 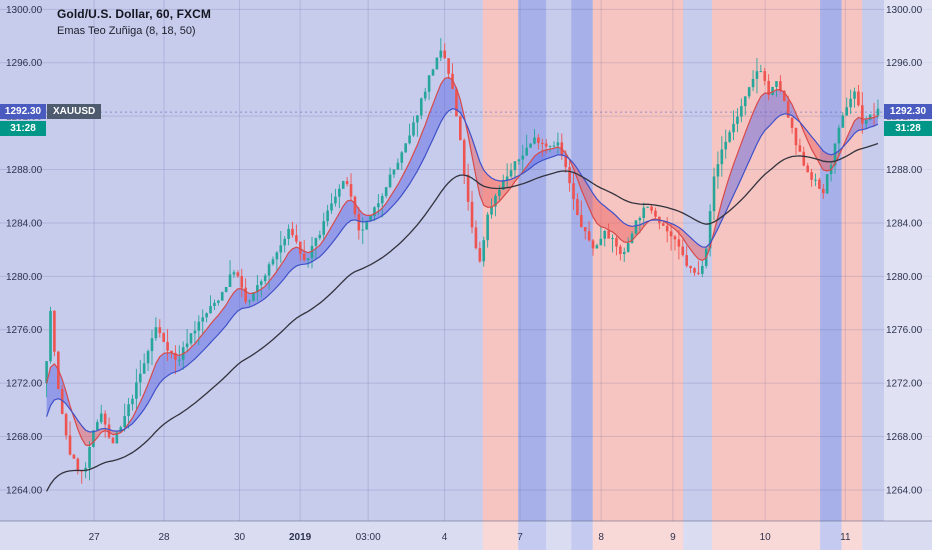 What do you see at coordinates (24, 277) in the screenshot?
I see `y-tick-label-left: 1280.00` at bounding box center [24, 277].